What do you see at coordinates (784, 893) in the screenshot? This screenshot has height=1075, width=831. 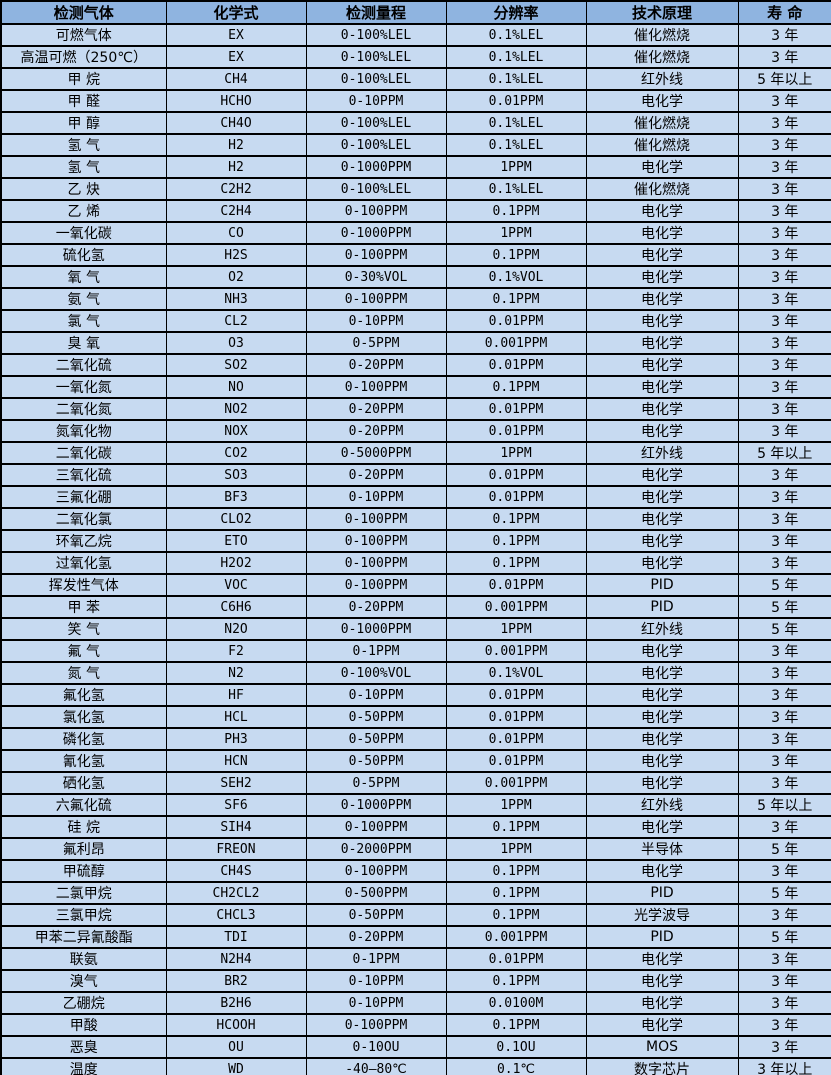 I see `cell-life: 5 年` at bounding box center [784, 893].